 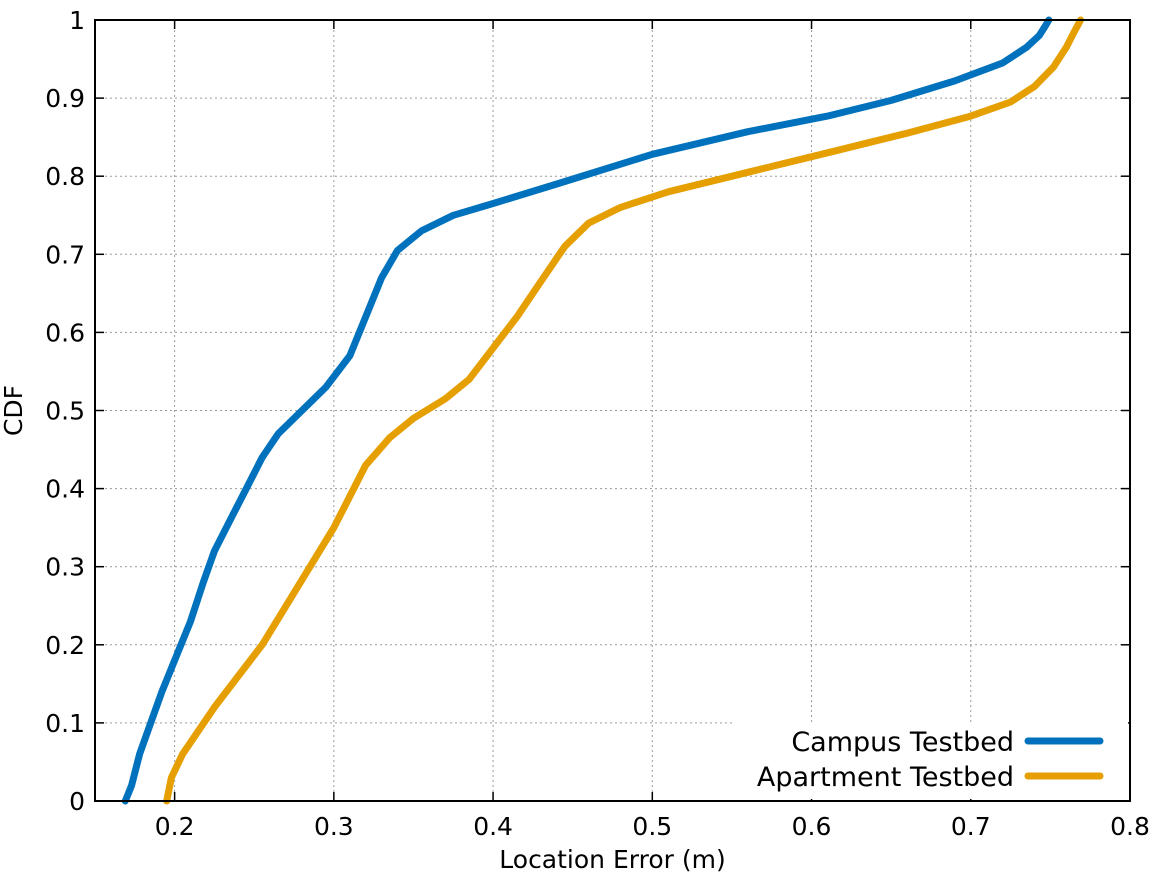 What do you see at coordinates (493, 826) in the screenshot?
I see `x-tick-label: 0.4` at bounding box center [493, 826].